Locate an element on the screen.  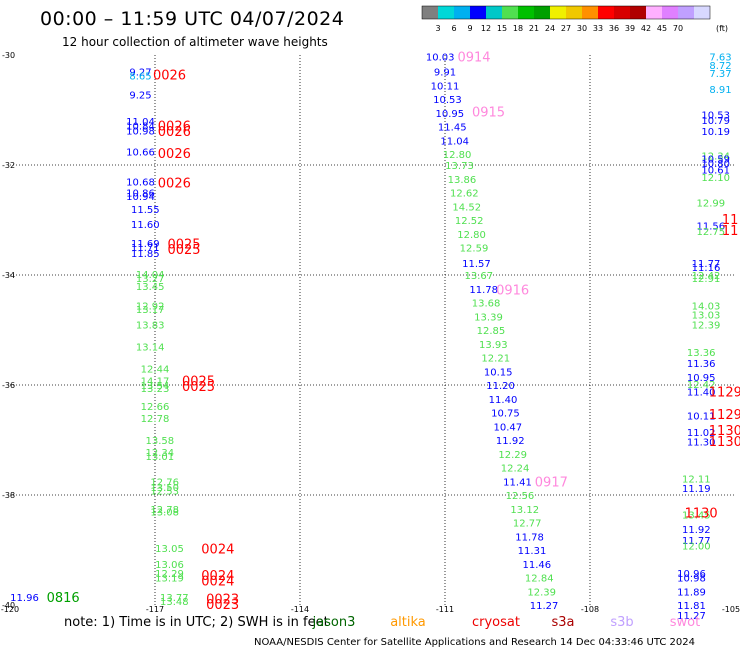
wave-height-label: 14.17 is located at coordinates (155, 382).